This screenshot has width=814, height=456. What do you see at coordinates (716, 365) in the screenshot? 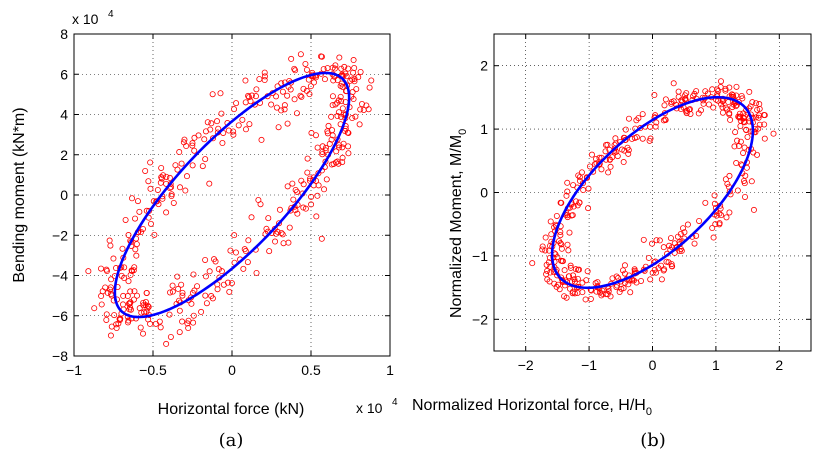
I see `x-tick-label-b: 1` at bounding box center [716, 365].